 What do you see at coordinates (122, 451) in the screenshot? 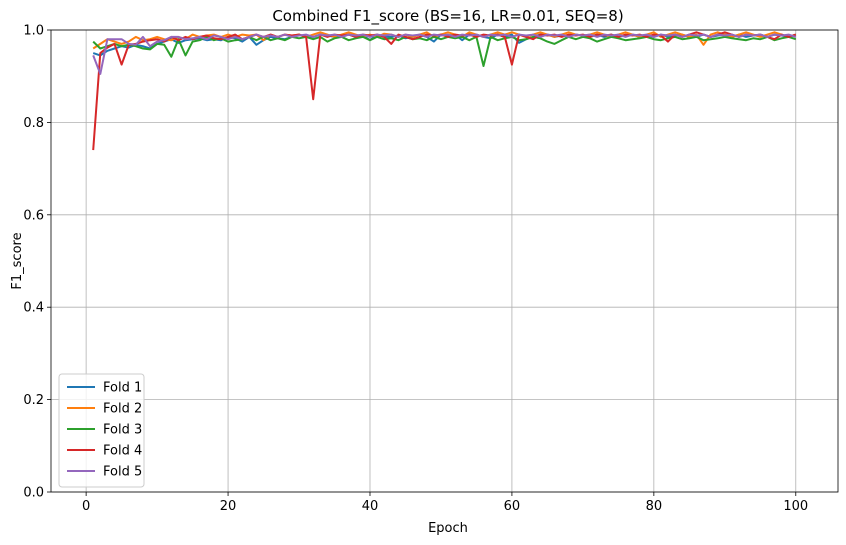
I see `legend-label: Fold 4` at bounding box center [122, 451].